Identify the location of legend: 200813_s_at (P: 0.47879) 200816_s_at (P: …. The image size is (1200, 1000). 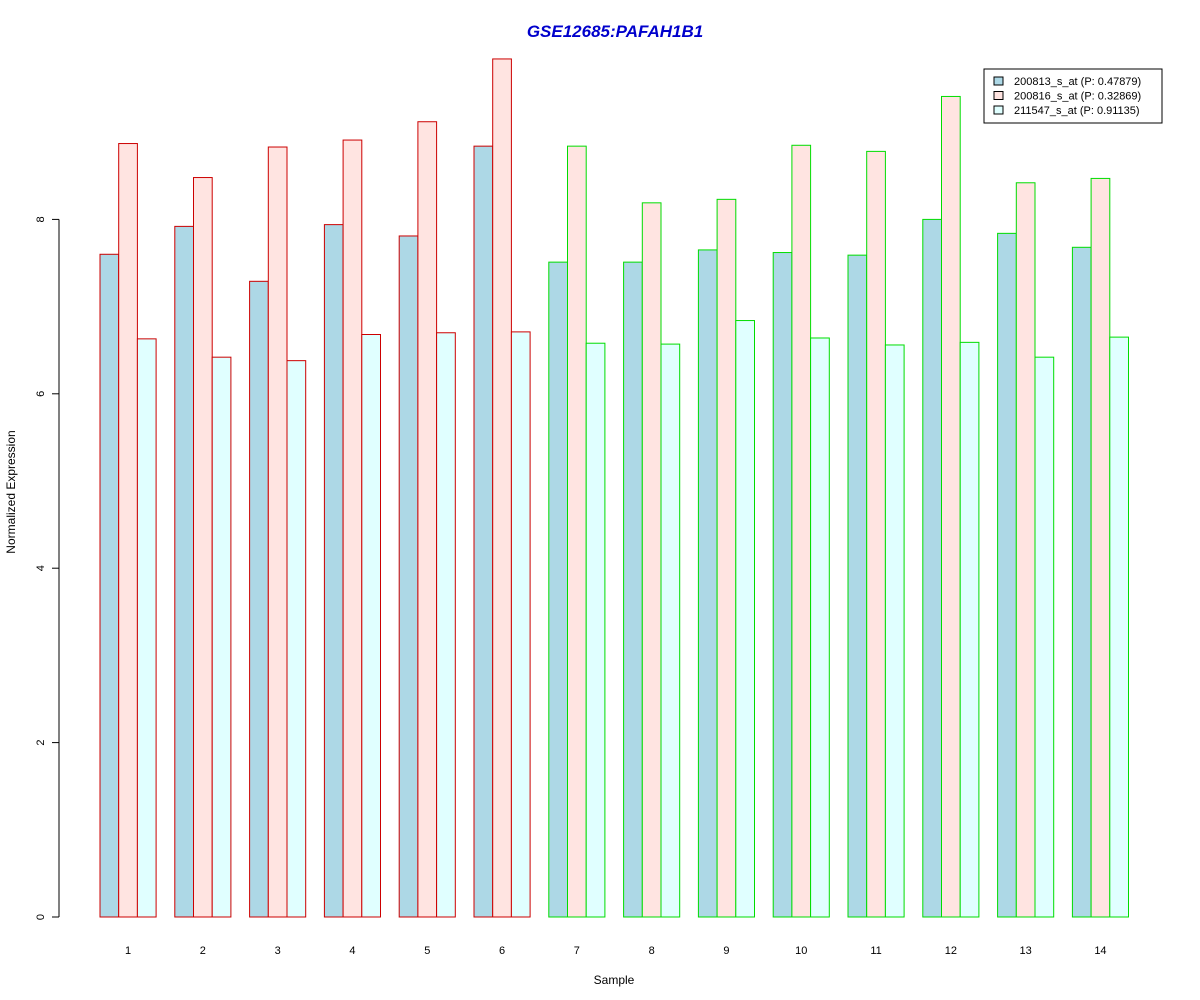
(1073, 96).